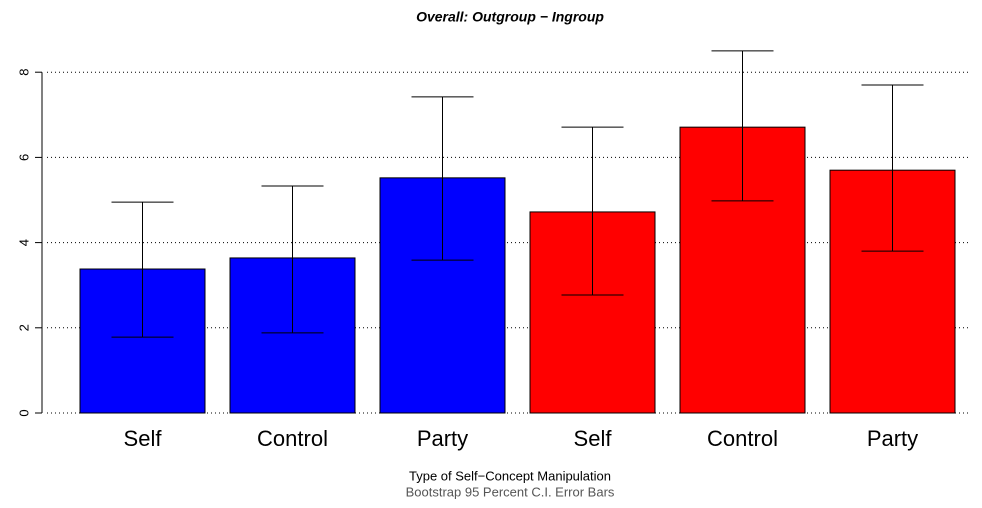 The image size is (982, 508). Describe the element at coordinates (23, 242) in the screenshot. I see `y-tick-label: 4` at that location.